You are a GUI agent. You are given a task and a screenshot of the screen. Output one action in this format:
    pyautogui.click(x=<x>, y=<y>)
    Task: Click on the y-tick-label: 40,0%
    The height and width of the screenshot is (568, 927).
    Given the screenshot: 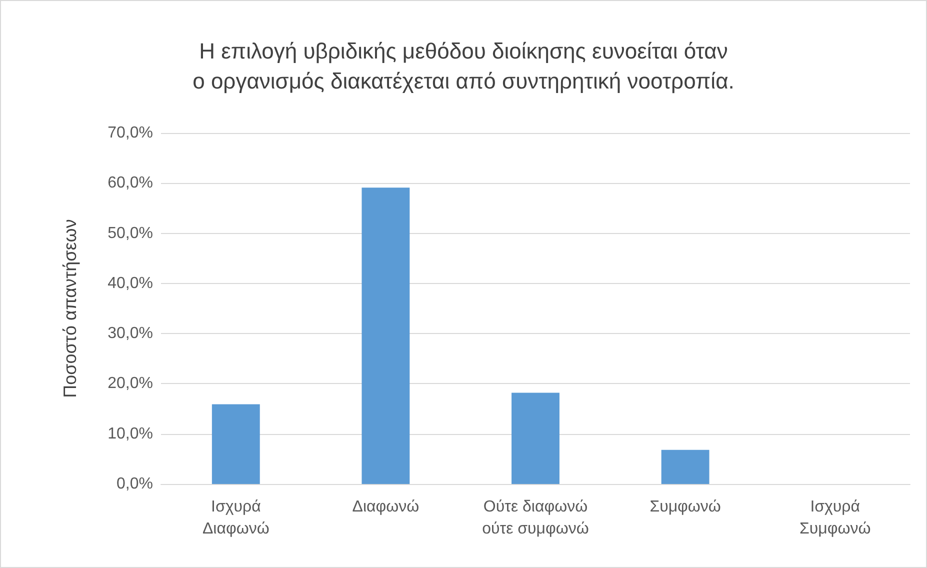 What is the action you would take?
    pyautogui.click(x=130, y=283)
    